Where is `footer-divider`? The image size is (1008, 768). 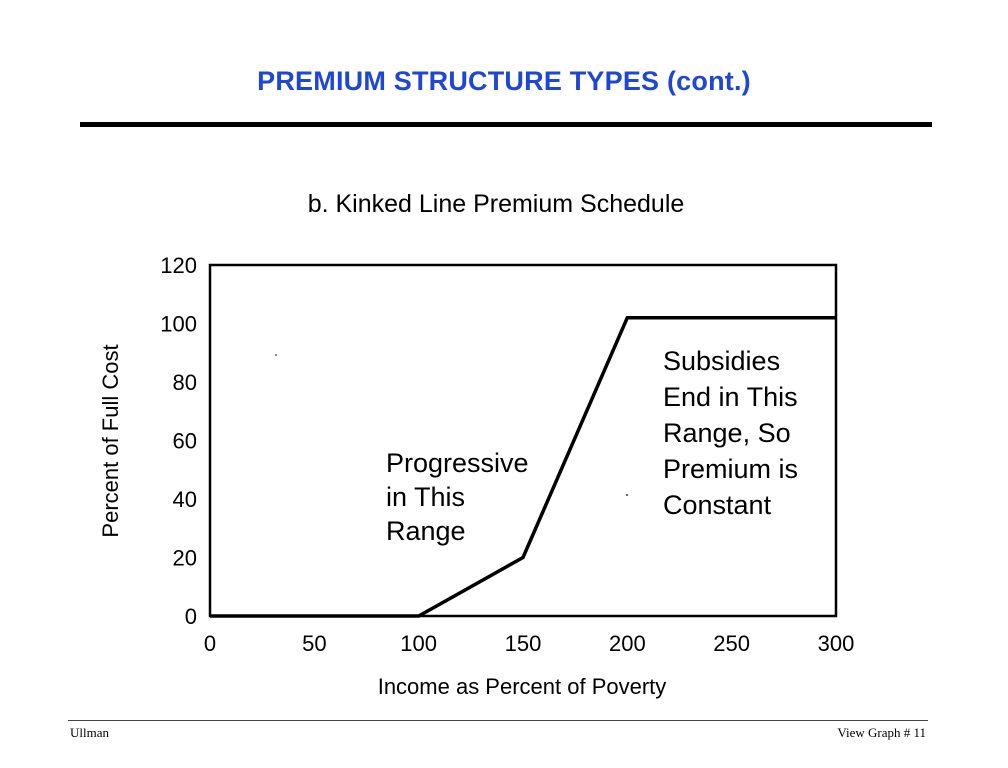
footer-divider is located at coordinates (498, 720).